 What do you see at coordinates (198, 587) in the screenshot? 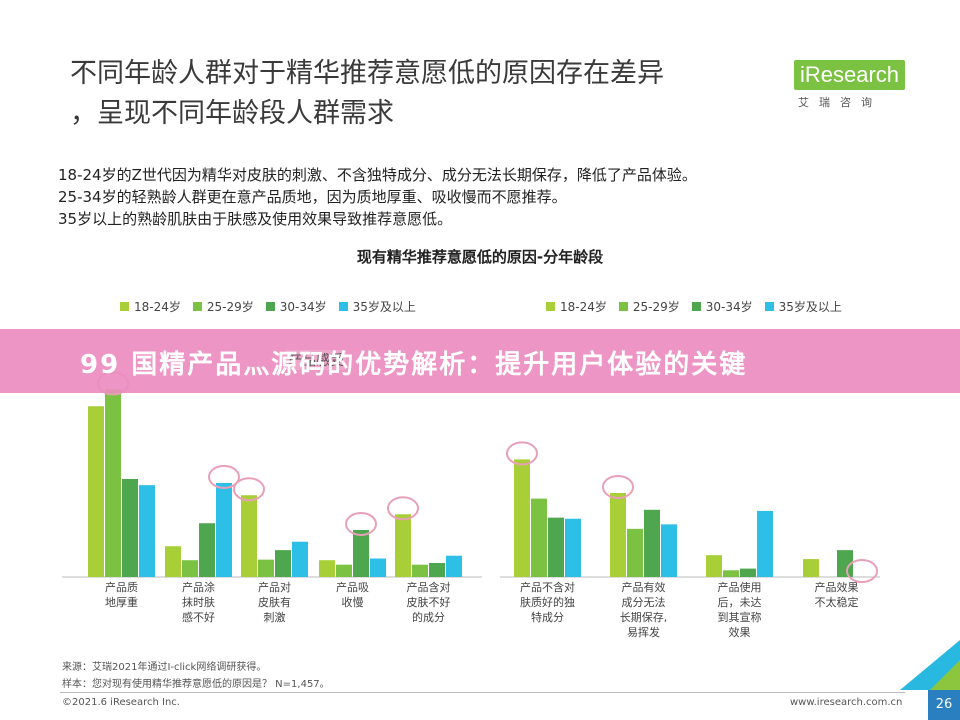
I see `category-label: 产品涂` at bounding box center [198, 587].